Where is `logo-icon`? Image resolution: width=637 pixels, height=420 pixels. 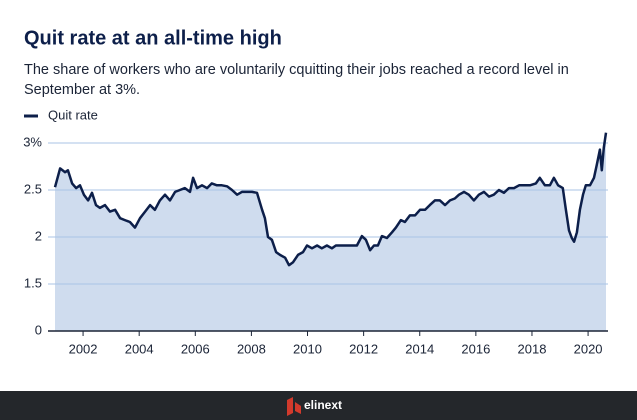
logo-icon is located at coordinates (294, 406).